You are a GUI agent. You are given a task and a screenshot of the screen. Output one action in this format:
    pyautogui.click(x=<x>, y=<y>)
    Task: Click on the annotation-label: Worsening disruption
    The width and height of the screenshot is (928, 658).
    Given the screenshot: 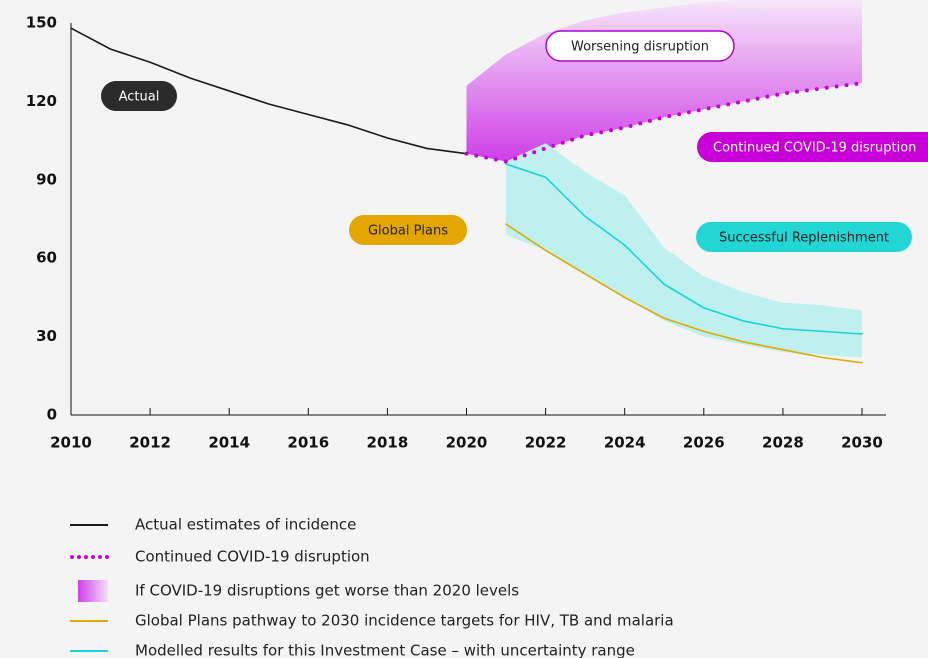 What is the action you would take?
    pyautogui.click(x=640, y=47)
    